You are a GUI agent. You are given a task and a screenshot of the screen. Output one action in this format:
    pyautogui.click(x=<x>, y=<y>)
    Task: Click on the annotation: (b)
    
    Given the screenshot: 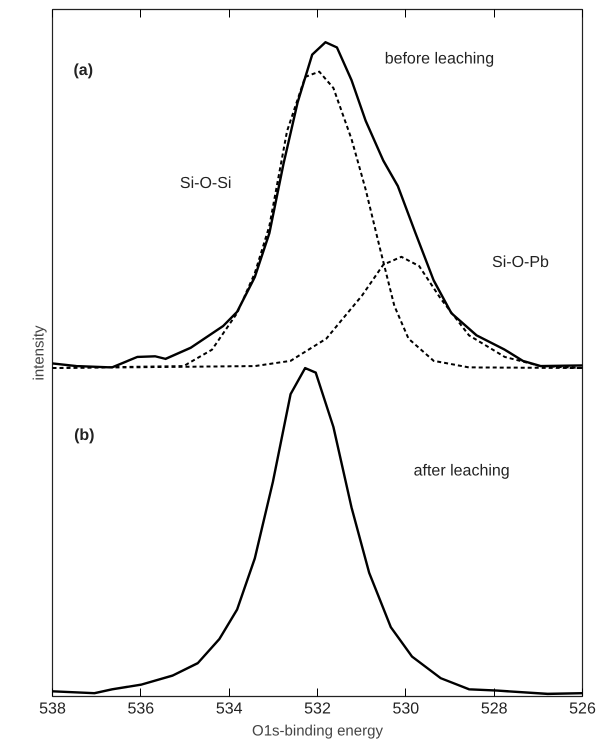 What is the action you would take?
    pyautogui.click(x=84, y=435)
    